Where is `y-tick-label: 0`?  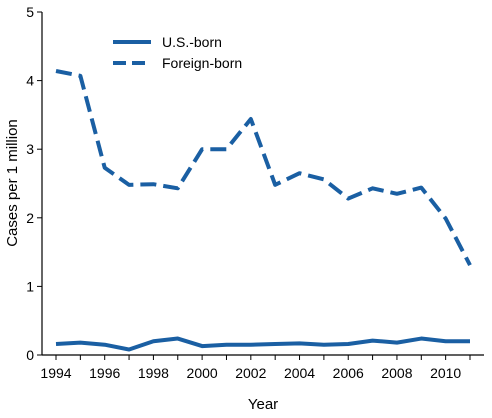 y-tick-label: 0 is located at coordinates (30, 355).